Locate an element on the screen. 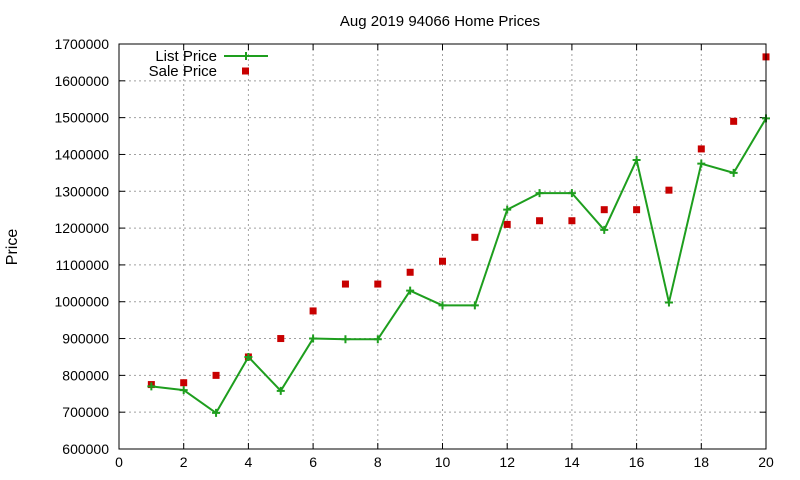  x-tick-label: 0 is located at coordinates (119, 462).